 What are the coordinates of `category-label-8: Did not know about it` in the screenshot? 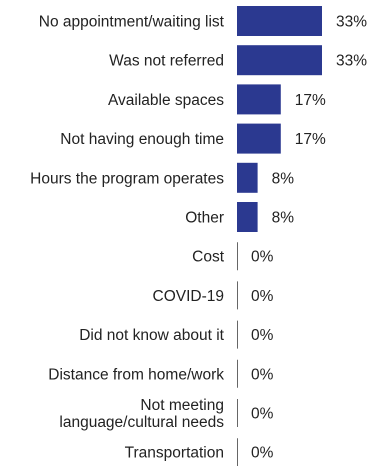 It's located at (151, 335).